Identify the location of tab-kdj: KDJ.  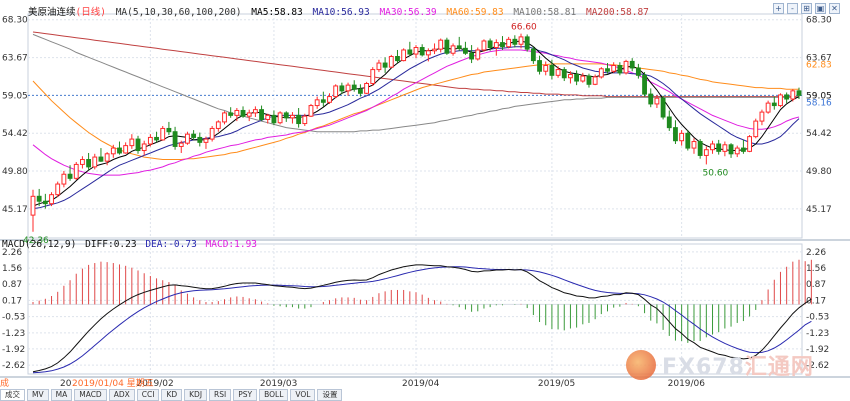
(196, 395).